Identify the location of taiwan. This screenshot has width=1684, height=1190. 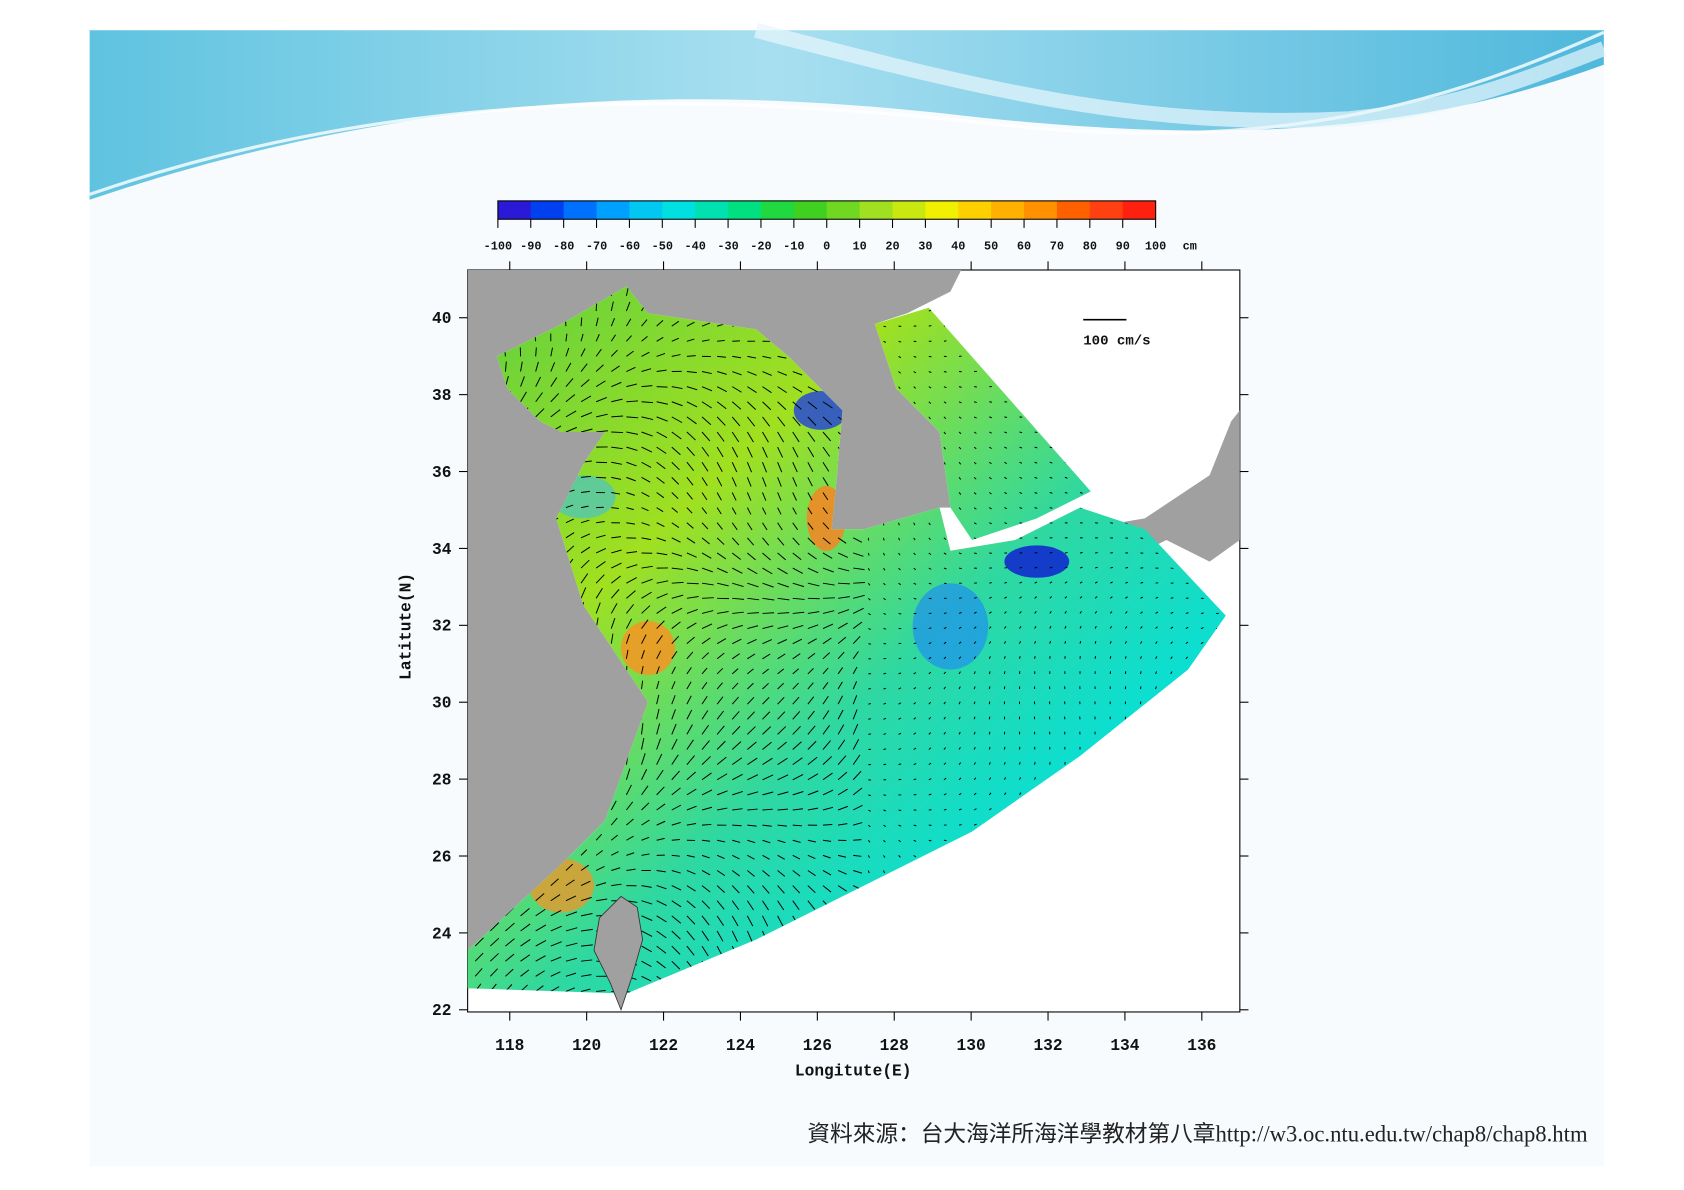
(618, 953).